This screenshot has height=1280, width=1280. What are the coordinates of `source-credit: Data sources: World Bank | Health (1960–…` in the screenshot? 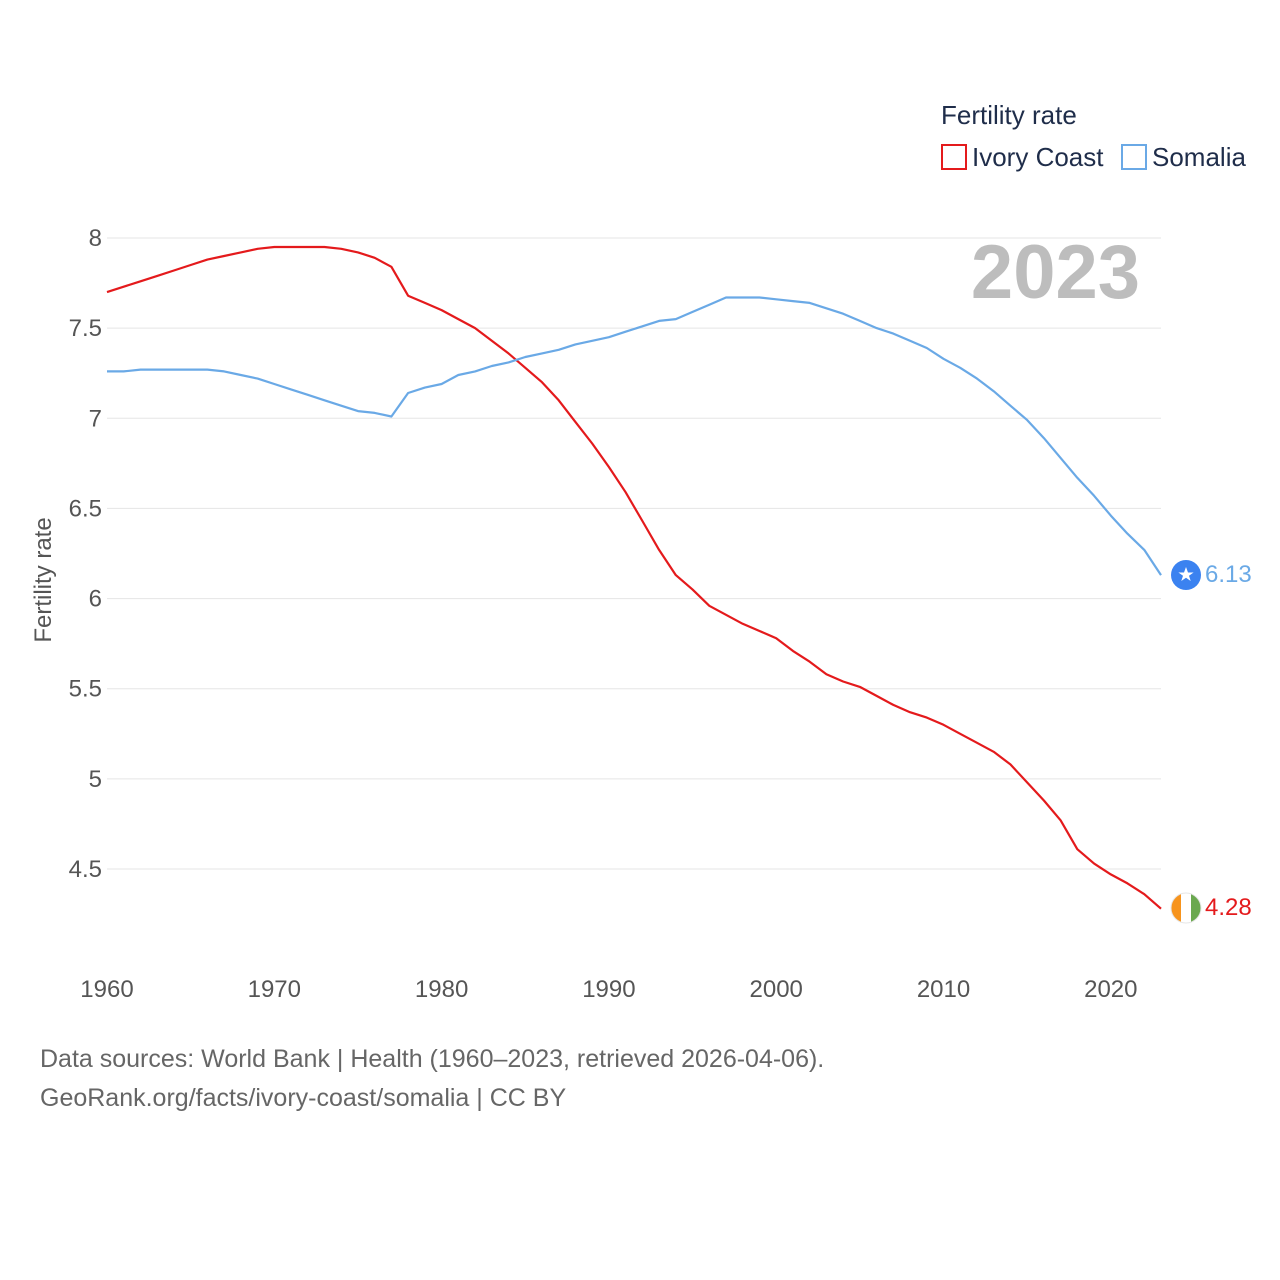 It's located at (432, 1059).